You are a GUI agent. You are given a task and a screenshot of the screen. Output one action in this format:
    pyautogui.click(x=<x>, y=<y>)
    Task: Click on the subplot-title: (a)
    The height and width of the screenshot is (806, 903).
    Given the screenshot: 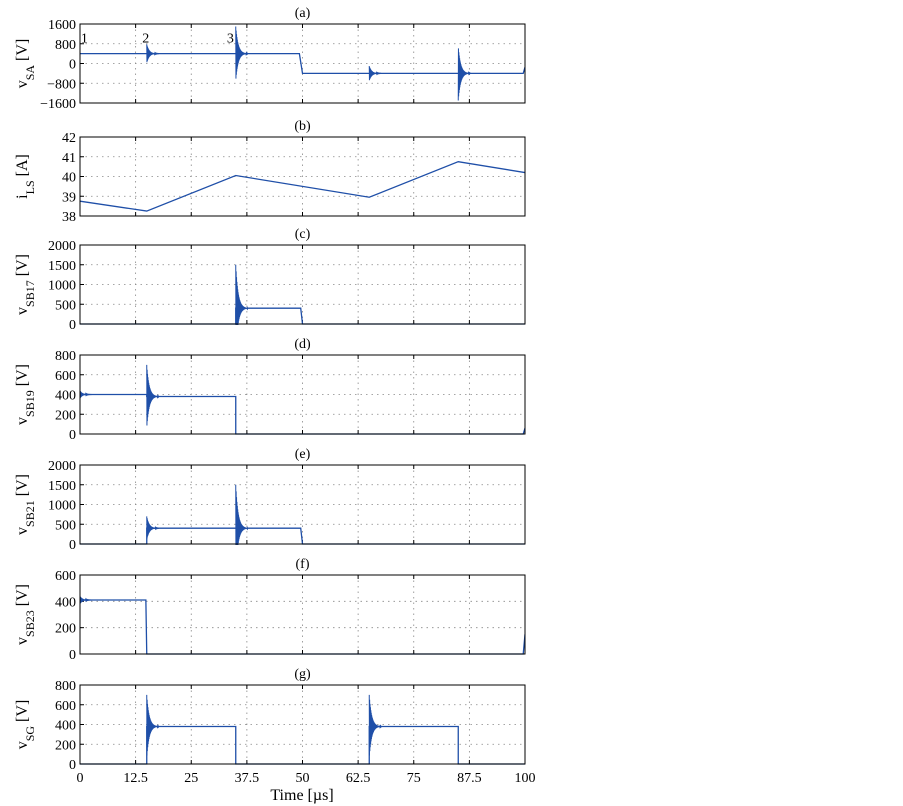 What is the action you would take?
    pyautogui.click(x=303, y=13)
    